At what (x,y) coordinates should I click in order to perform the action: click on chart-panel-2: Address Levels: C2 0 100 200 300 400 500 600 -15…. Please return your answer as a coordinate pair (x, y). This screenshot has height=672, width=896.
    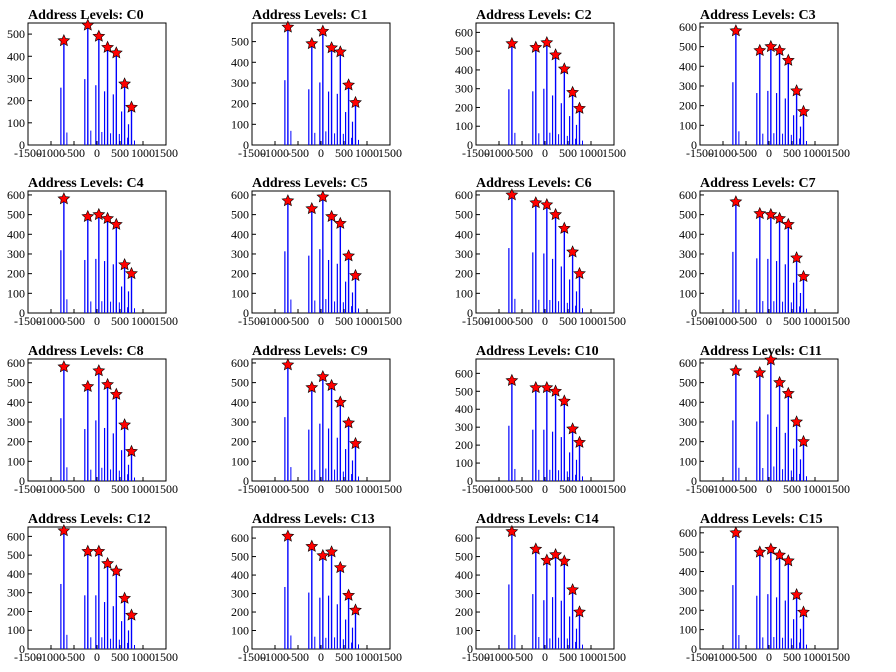
    Looking at the image, I should click on (540, 84).